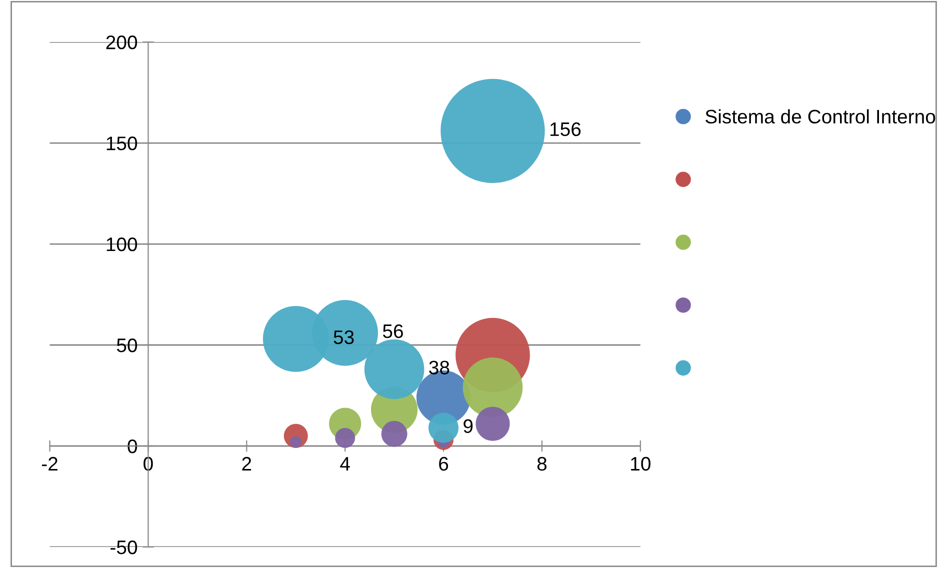  Describe the element at coordinates (468, 426) in the screenshot. I see `data-label: 9` at that location.